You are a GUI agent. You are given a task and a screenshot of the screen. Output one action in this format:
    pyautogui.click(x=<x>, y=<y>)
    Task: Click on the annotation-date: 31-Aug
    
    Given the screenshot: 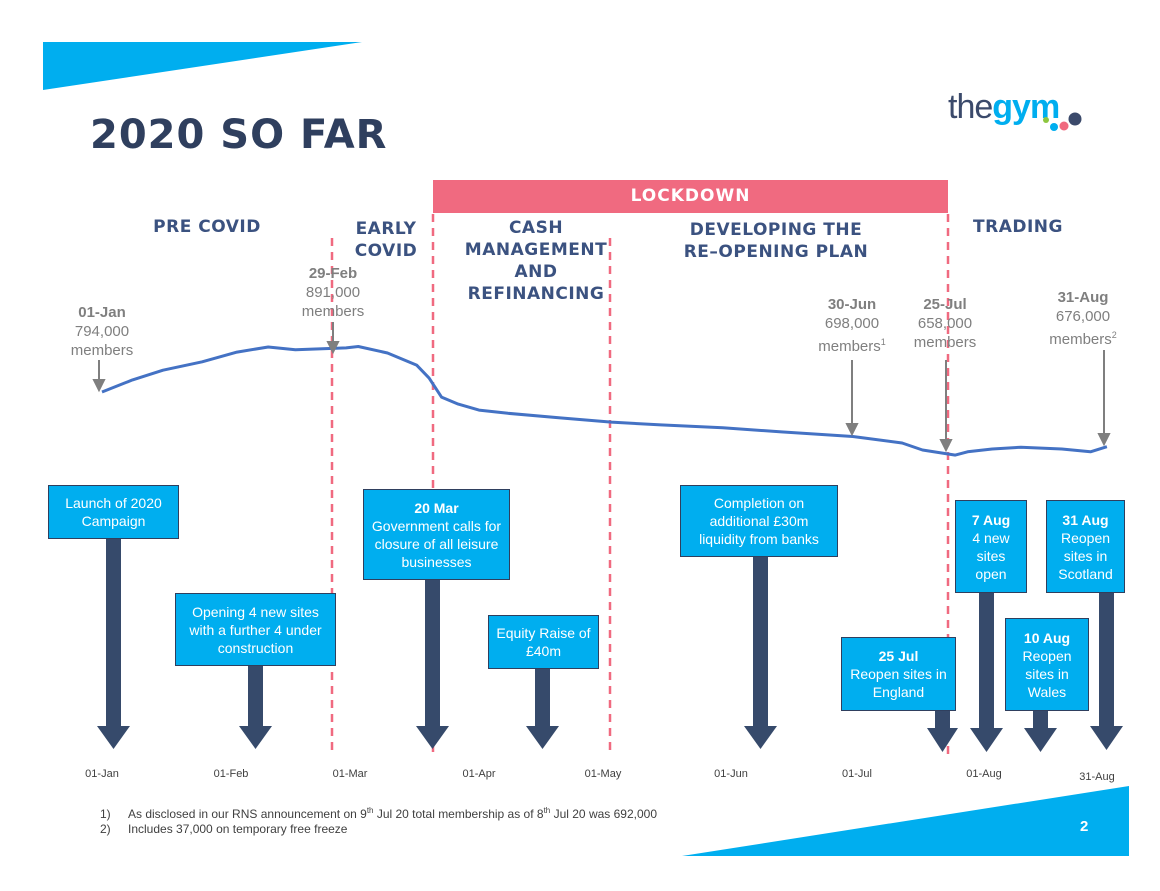 What is the action you would take?
    pyautogui.click(x=1083, y=297)
    